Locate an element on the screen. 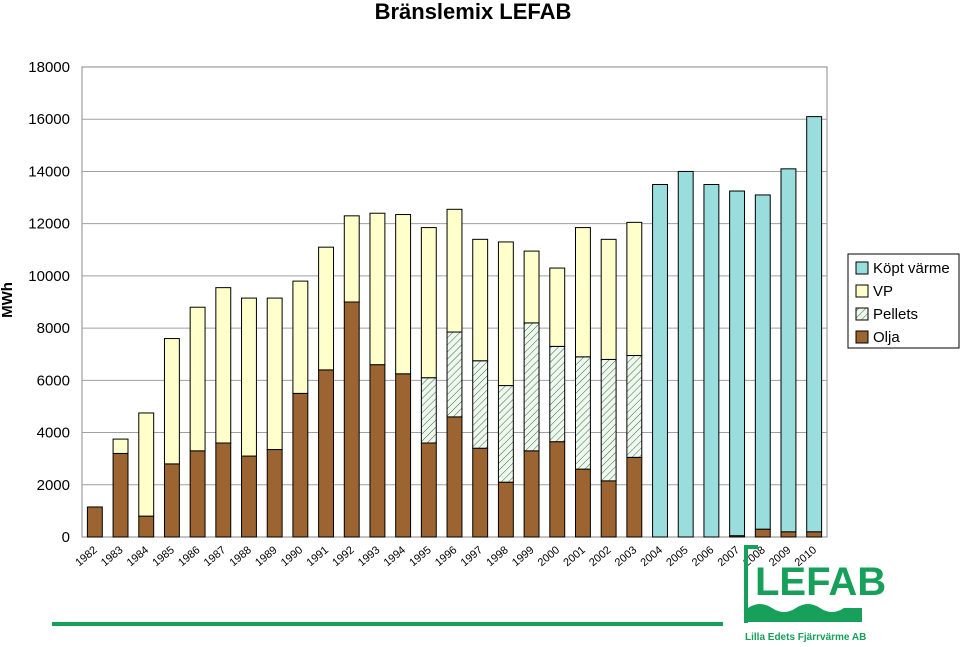 Image resolution: width=960 pixels, height=647 pixels. bar-segment-1984-vp is located at coordinates (146, 464).